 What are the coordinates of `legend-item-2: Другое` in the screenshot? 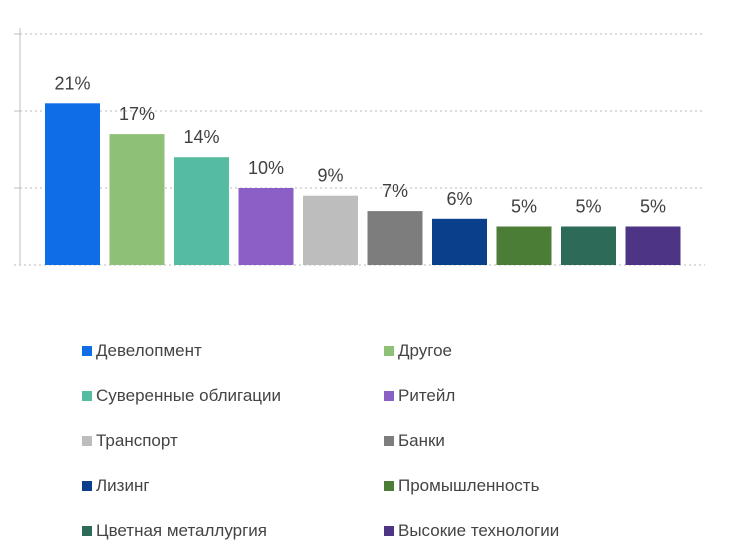 It's located at (534, 350).